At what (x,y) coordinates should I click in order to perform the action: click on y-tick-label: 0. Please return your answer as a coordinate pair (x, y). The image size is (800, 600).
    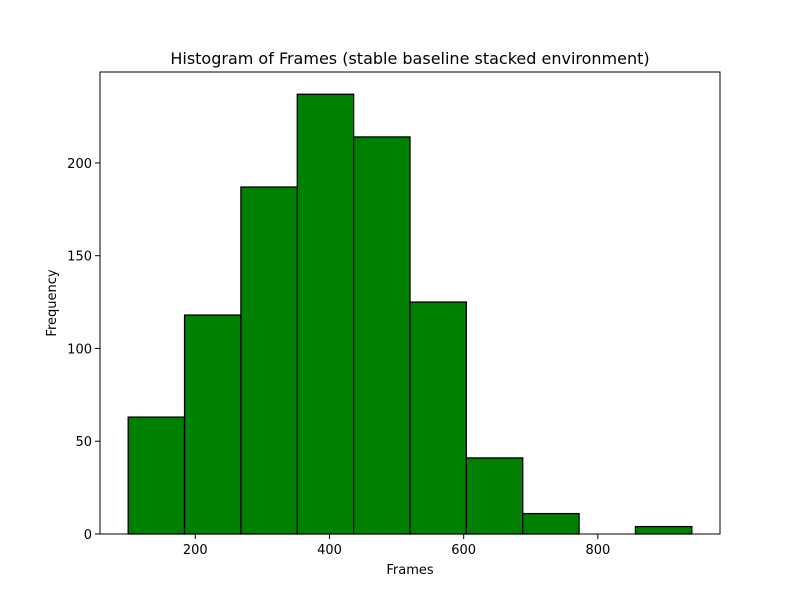
    Looking at the image, I should click on (88, 535).